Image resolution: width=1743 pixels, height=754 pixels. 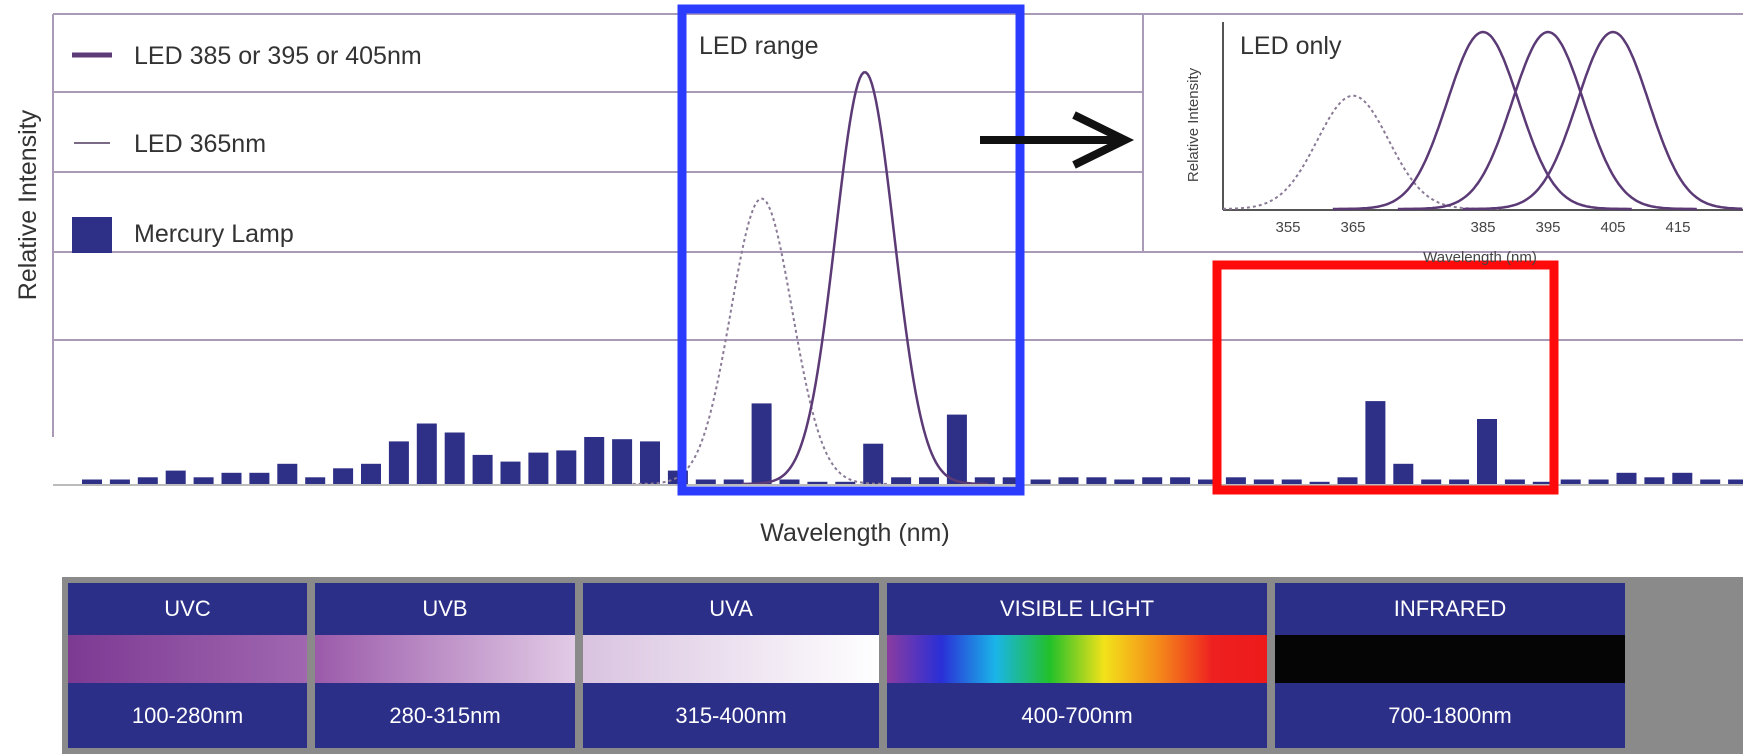 I want to click on led-main-curve, so click(x=864, y=278).